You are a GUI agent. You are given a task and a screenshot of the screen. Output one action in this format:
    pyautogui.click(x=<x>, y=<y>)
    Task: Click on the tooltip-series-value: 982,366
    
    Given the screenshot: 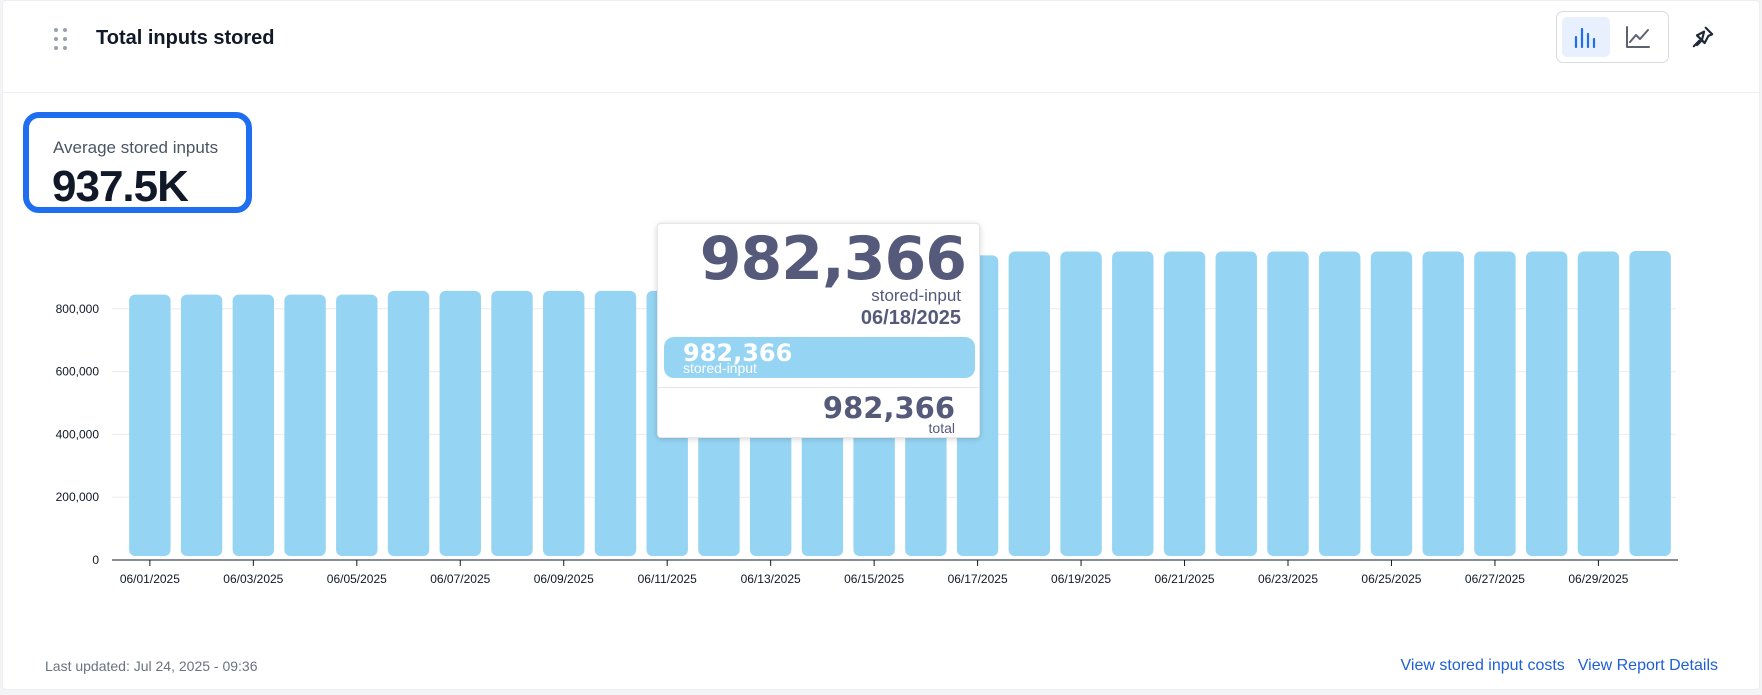 What is the action you would take?
    pyautogui.click(x=738, y=353)
    